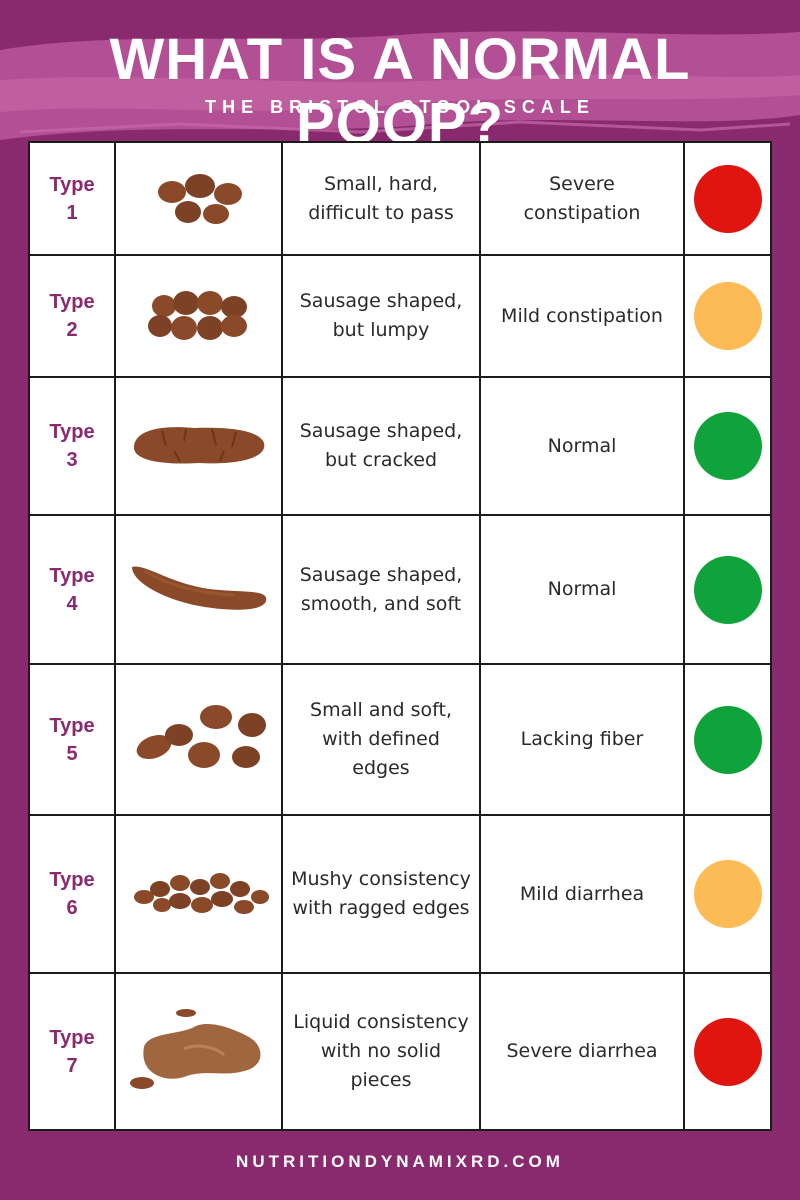  Describe the element at coordinates (198, 445) in the screenshot. I see `cracked-sausage-icon` at that location.